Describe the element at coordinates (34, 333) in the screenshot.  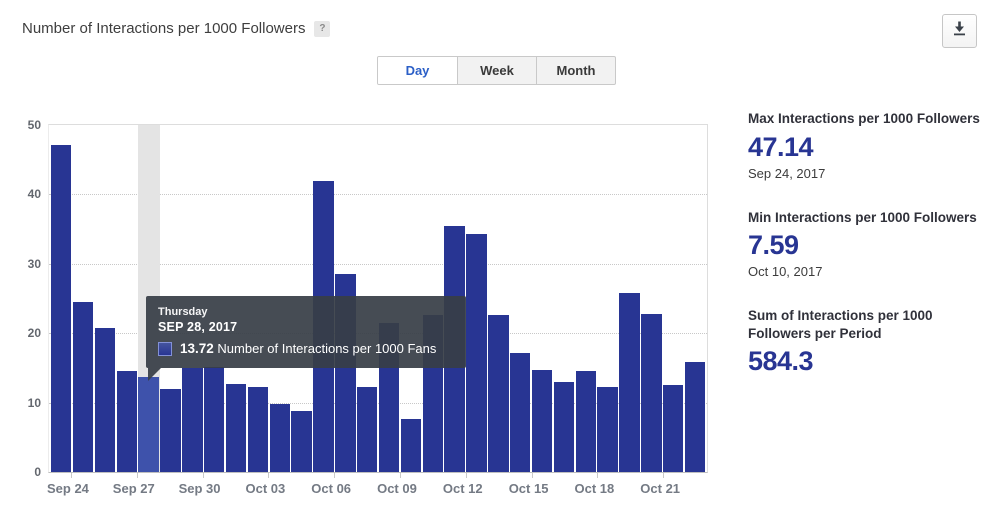
I see `y-axis-label: 20` at that location.